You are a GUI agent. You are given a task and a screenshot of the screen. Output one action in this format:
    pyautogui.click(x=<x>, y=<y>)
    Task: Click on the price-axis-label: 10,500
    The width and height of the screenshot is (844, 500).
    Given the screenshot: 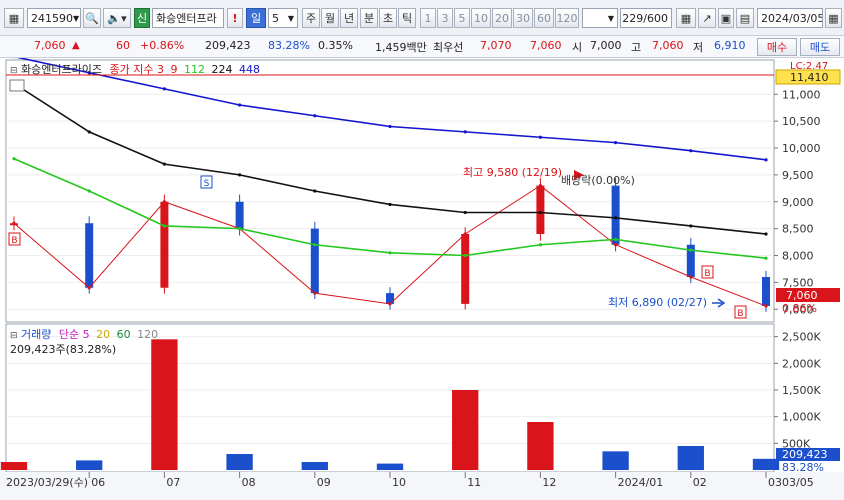 What is the action you would take?
    pyautogui.click(x=801, y=121)
    